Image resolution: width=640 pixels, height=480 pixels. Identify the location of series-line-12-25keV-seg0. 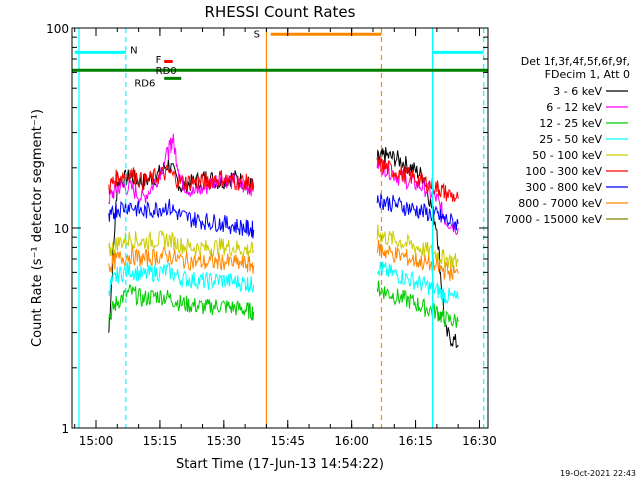
(181, 304).